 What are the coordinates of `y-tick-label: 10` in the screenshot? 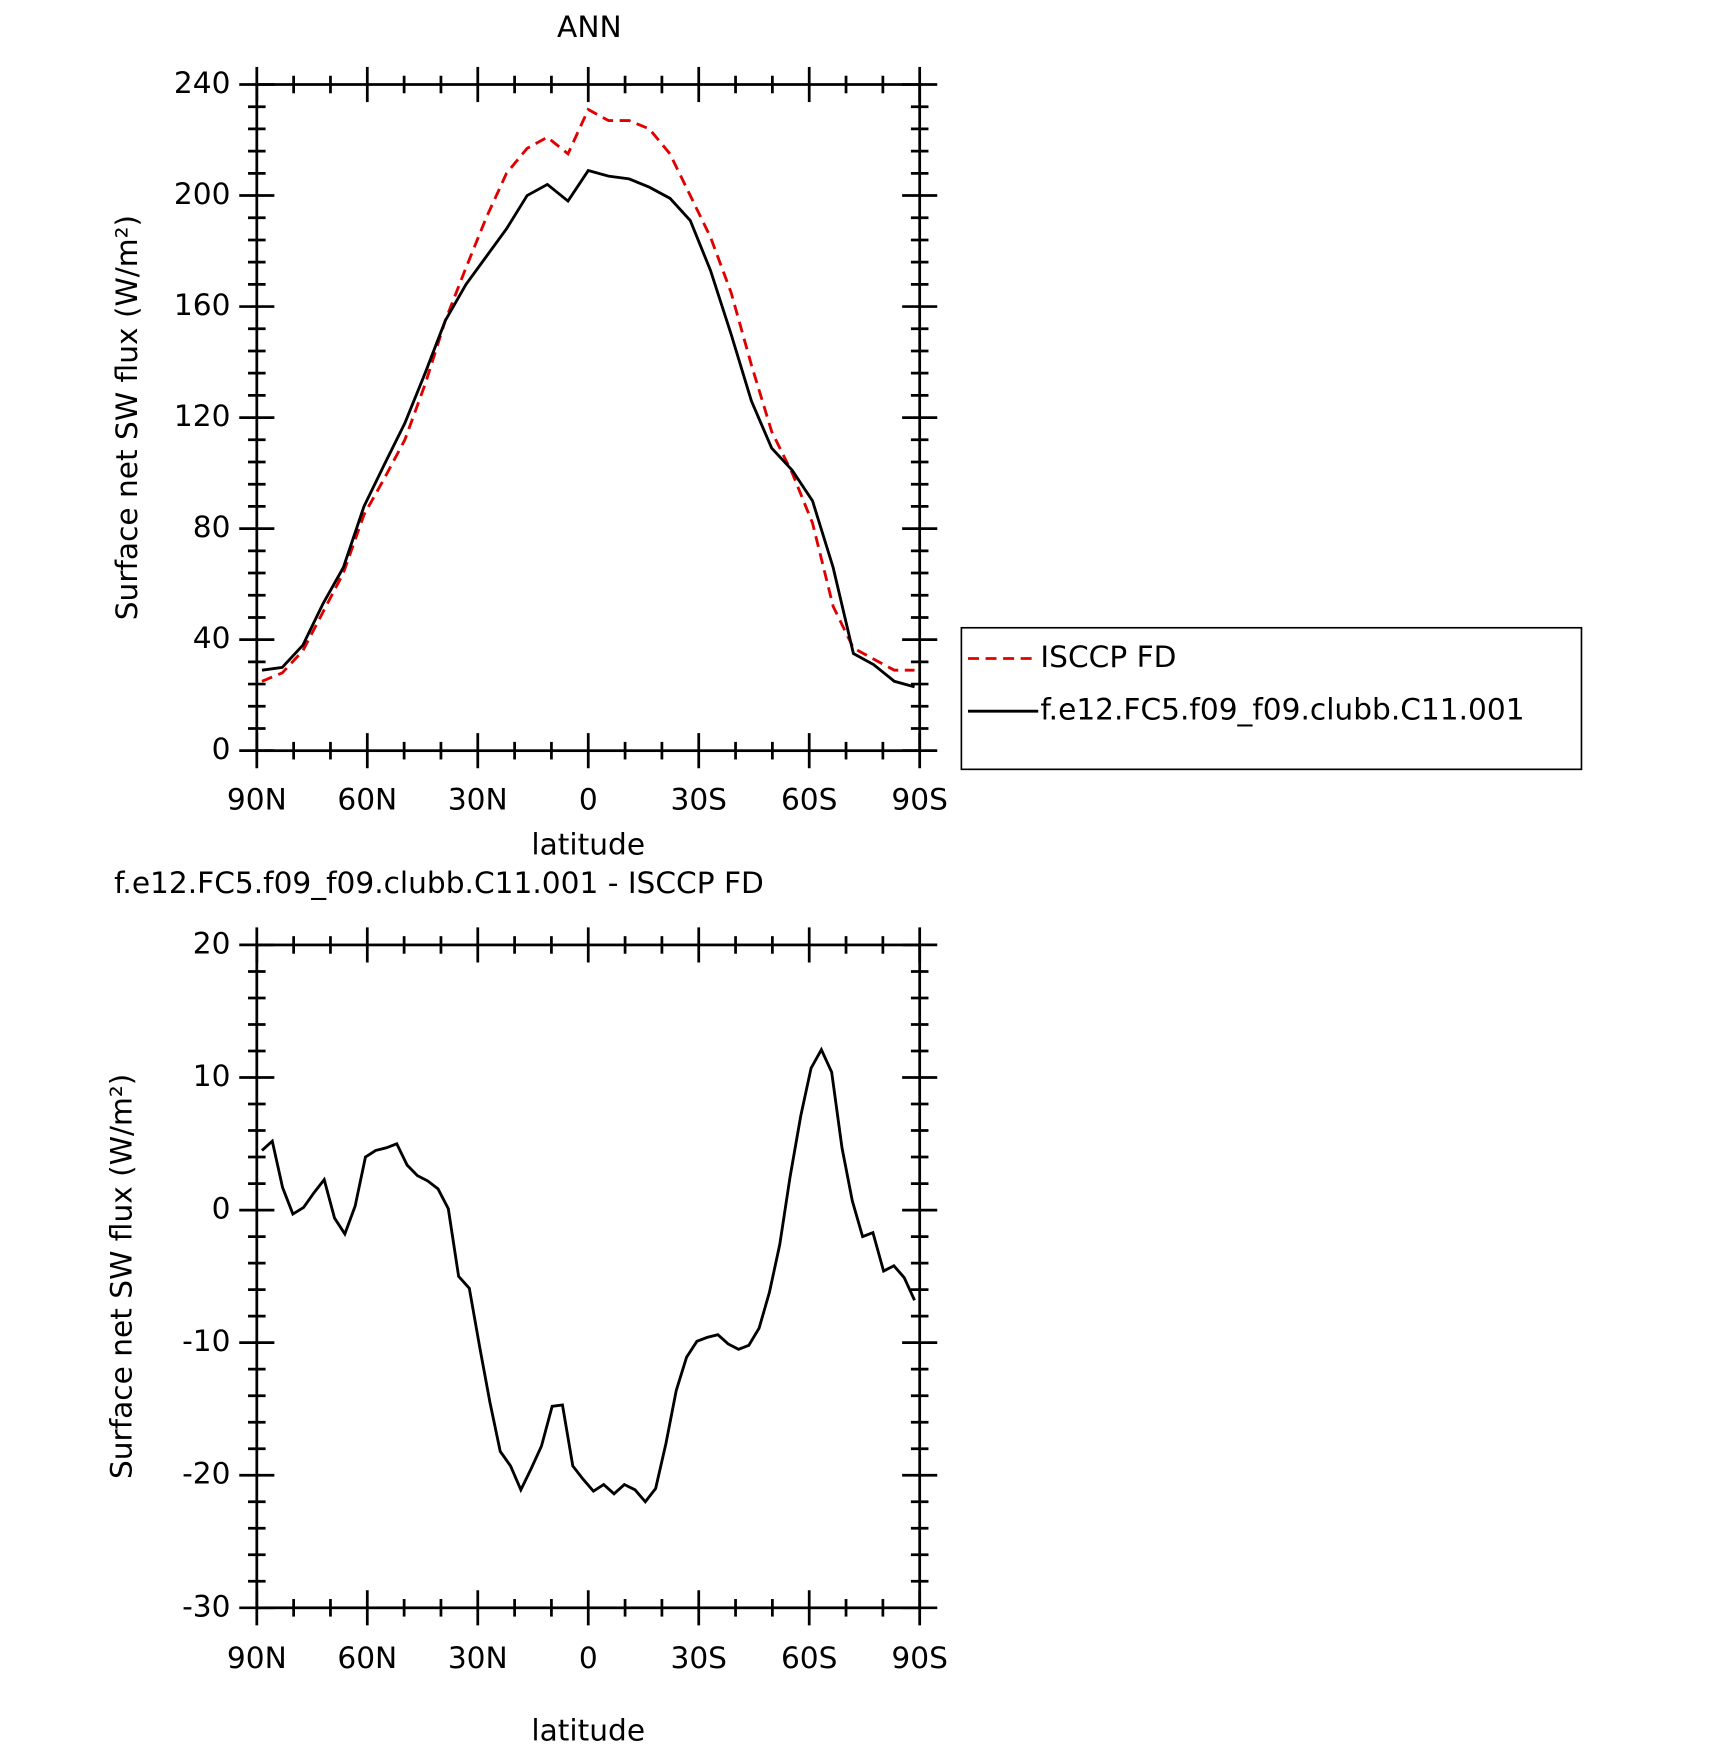 It's located at (212, 1075).